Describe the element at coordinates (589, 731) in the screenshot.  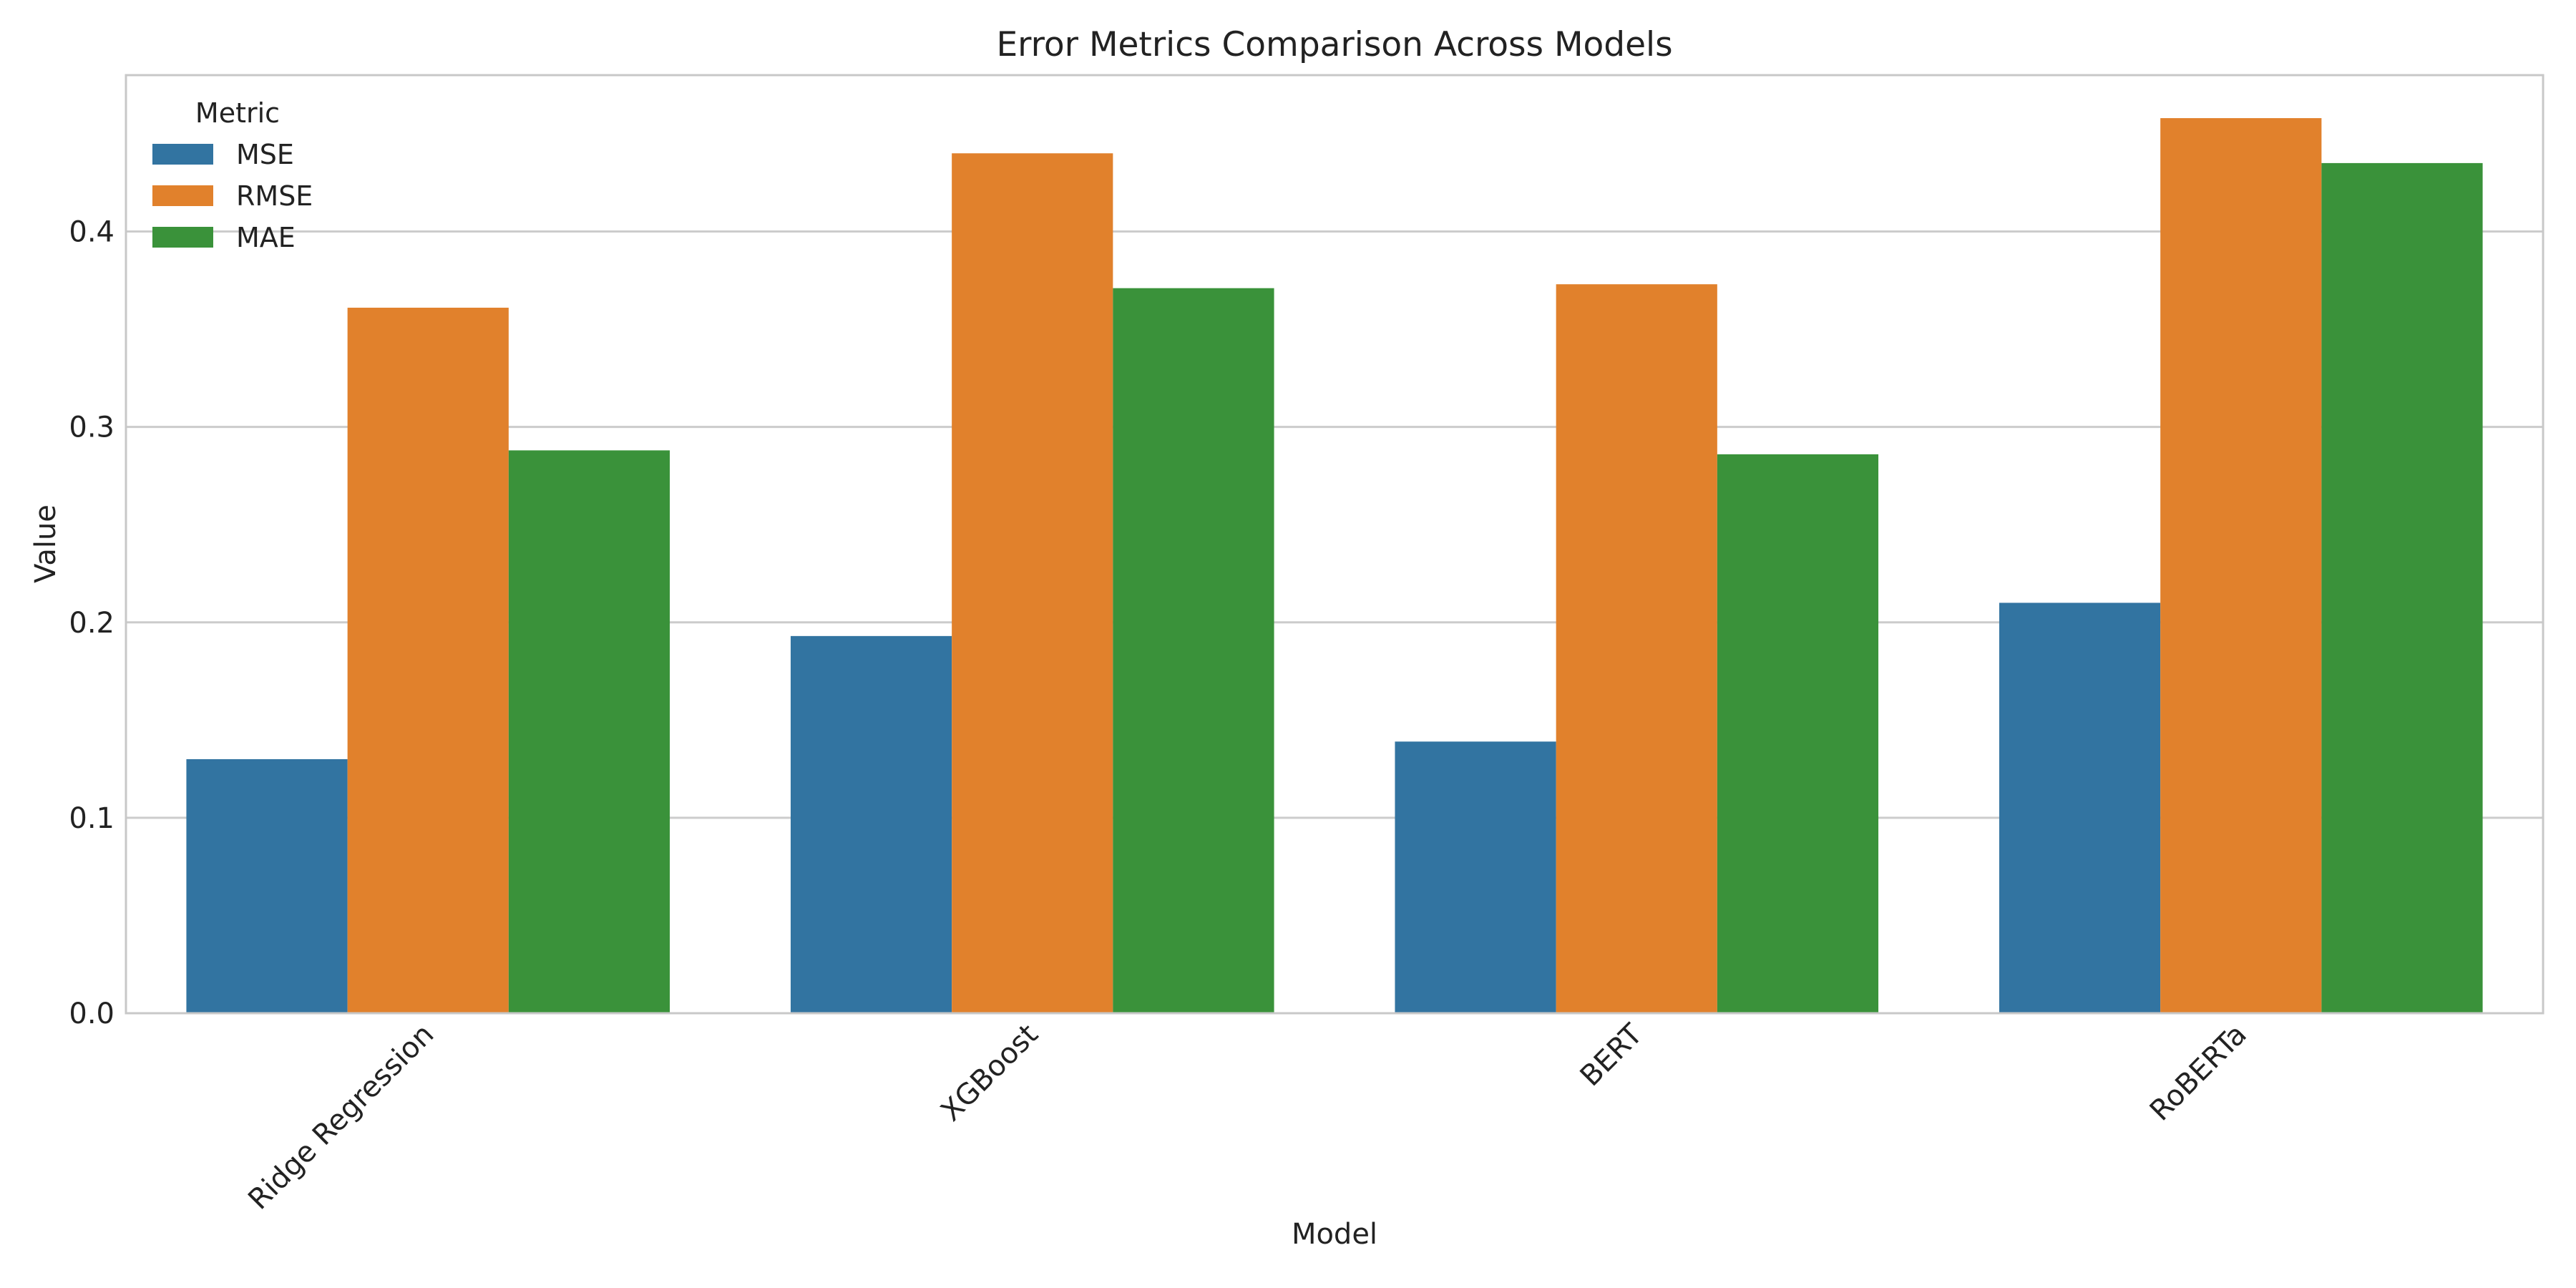
I see `bar-mae-ridge-regression` at that location.